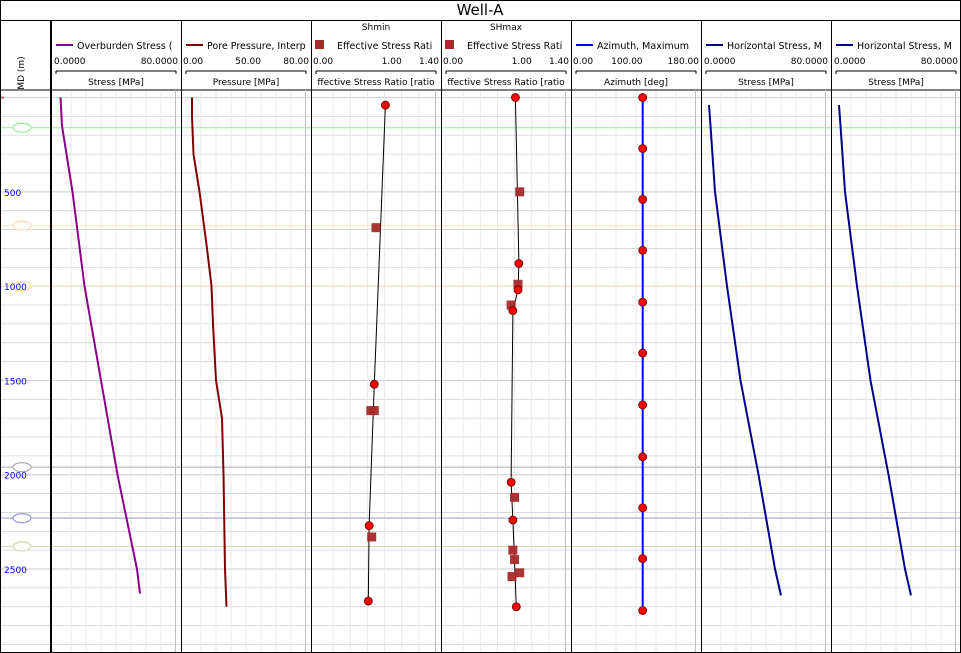 The height and width of the screenshot is (653, 961). Describe the element at coordinates (256, 46) in the screenshot. I see `legend-label: Pore Pressure, Interp` at that location.